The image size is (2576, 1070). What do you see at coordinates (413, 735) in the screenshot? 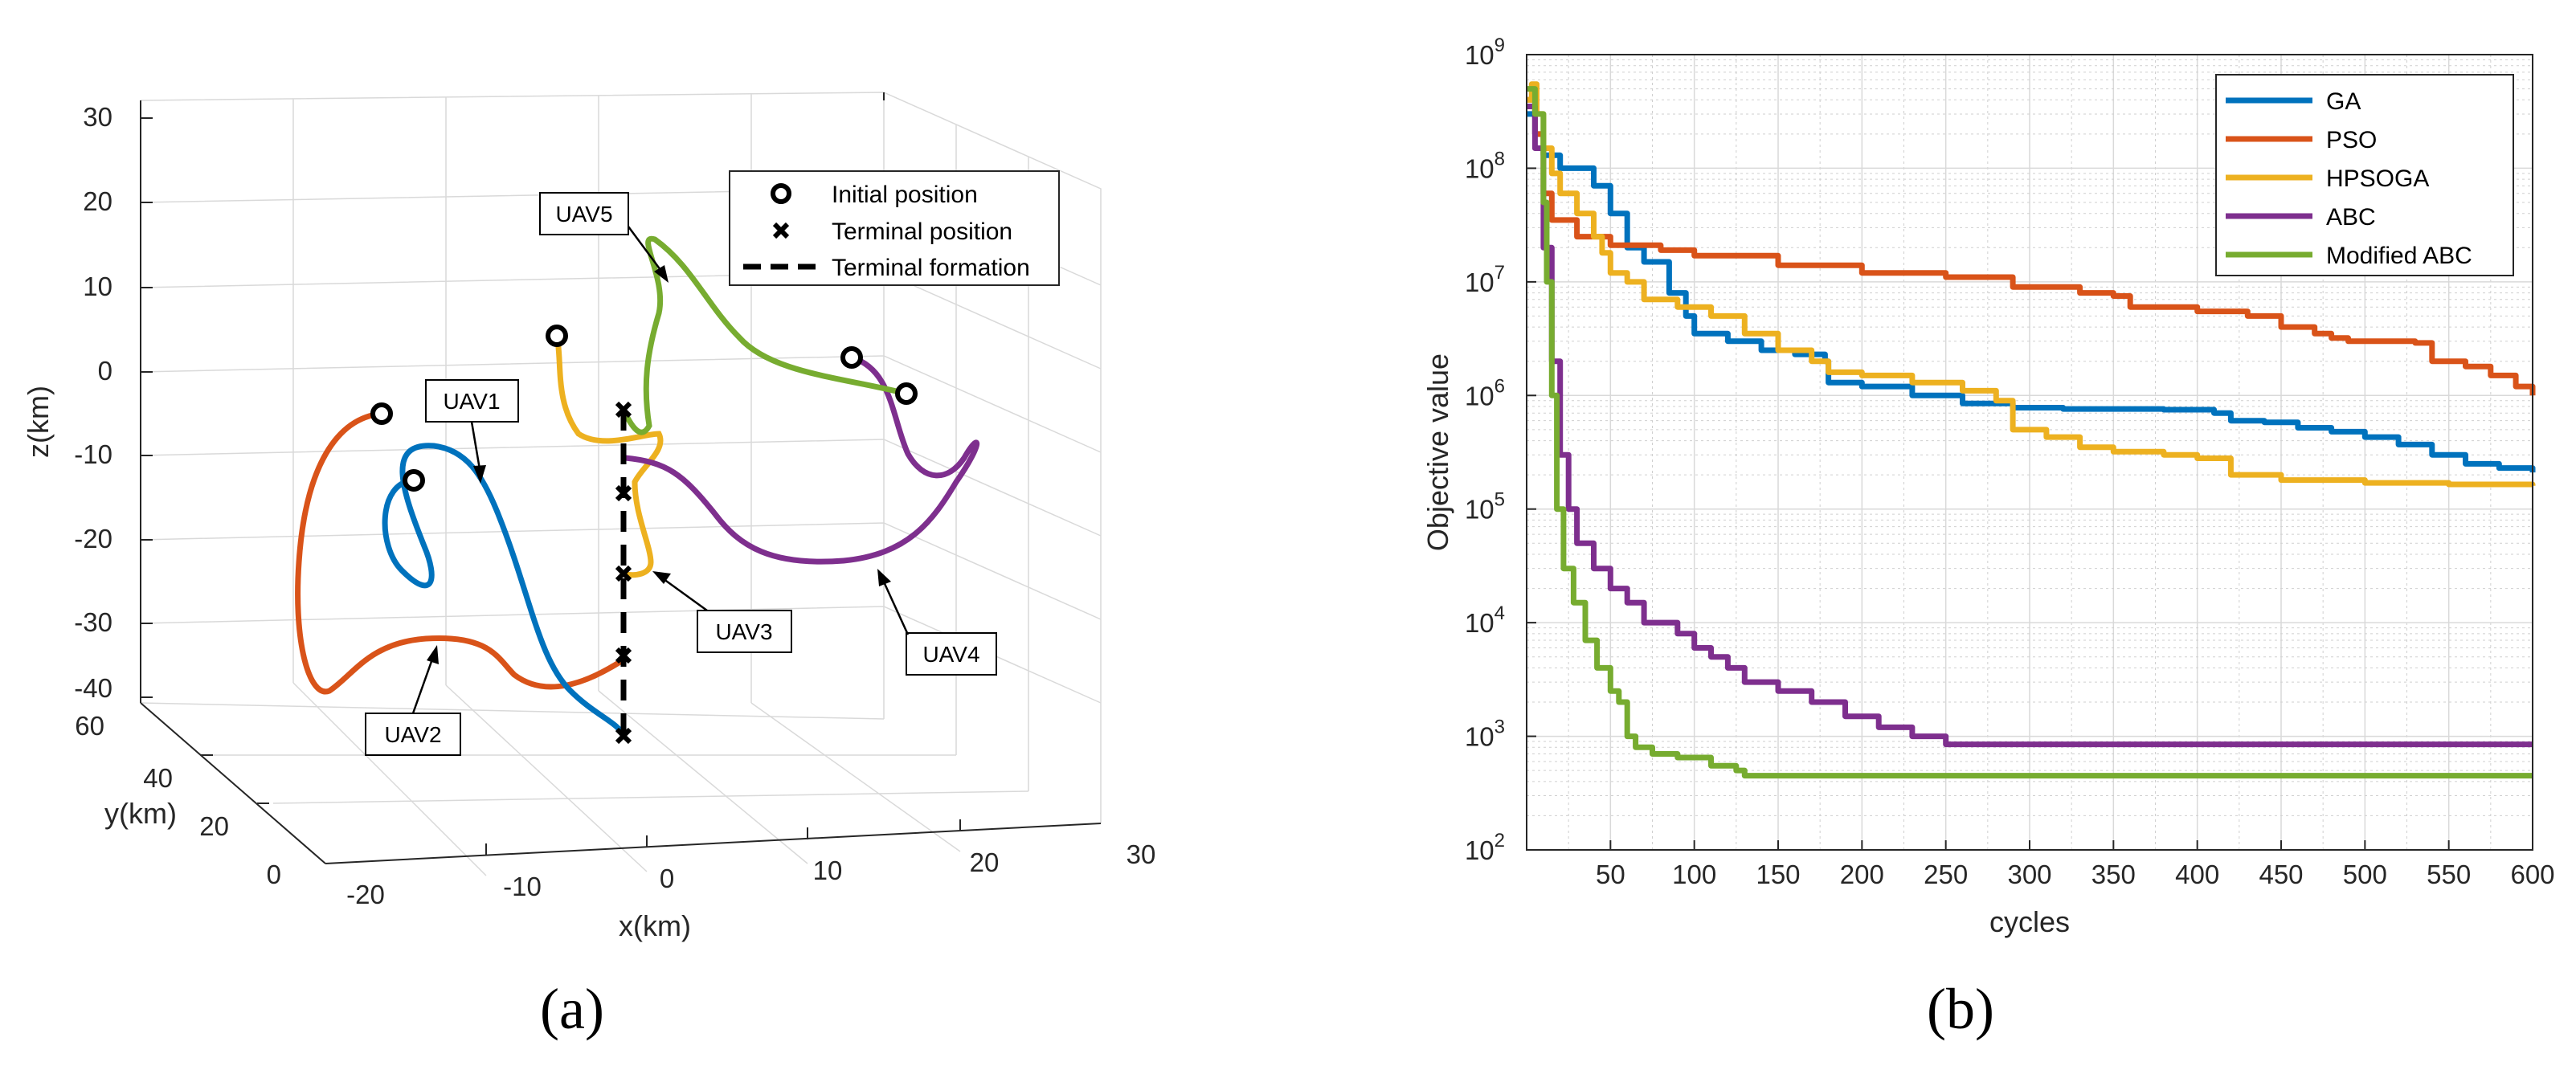
I see `svg-text: UAV2` at bounding box center [413, 735].